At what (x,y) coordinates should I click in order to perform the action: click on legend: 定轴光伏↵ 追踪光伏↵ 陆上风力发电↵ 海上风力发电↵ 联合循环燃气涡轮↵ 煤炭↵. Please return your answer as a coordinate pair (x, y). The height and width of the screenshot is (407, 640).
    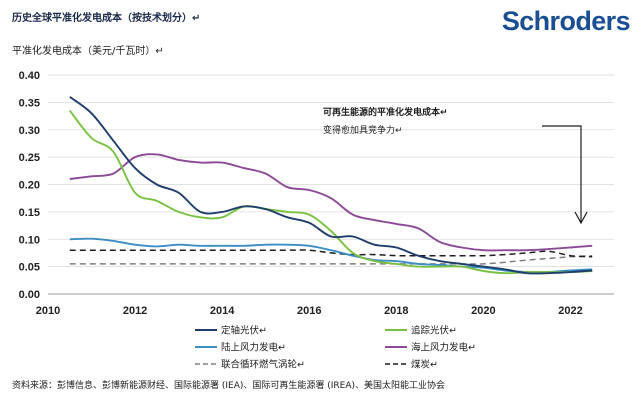
    Looking at the image, I should click on (335, 348).